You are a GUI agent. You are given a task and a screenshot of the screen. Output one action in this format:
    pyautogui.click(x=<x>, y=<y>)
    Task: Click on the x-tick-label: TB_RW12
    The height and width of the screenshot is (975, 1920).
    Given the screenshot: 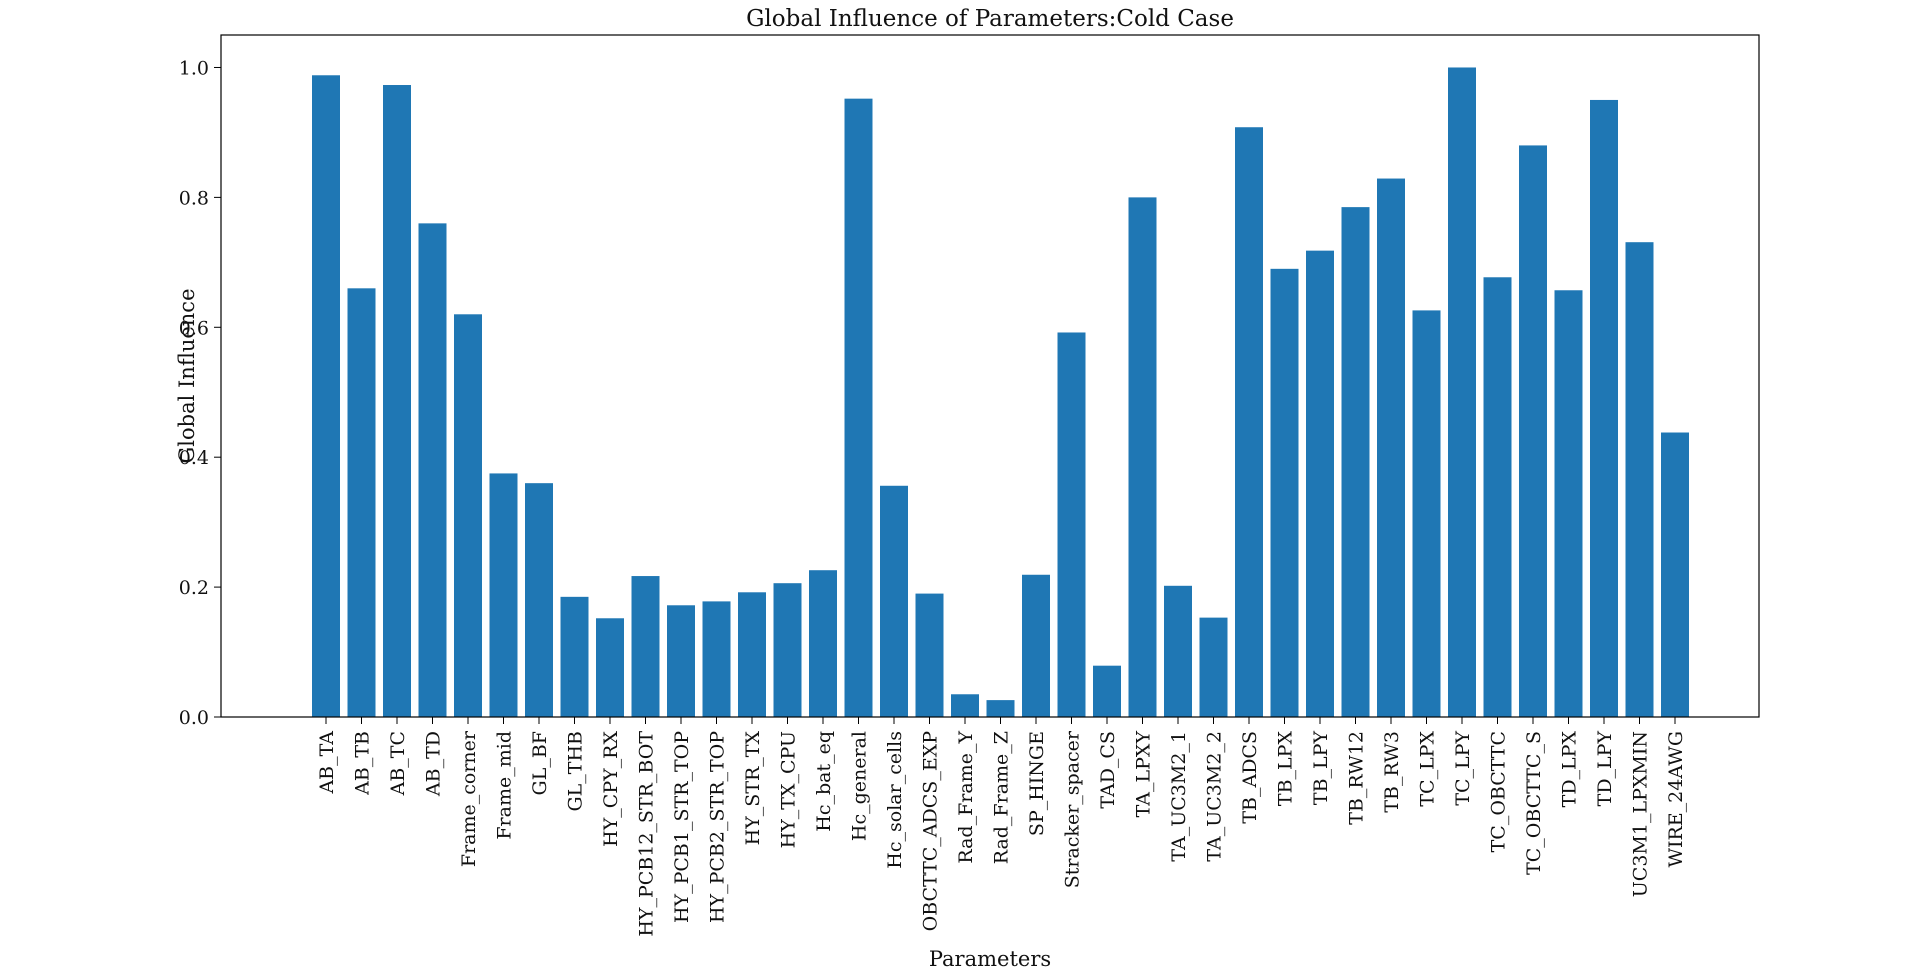 What is the action you would take?
    pyautogui.click(x=1357, y=778)
    